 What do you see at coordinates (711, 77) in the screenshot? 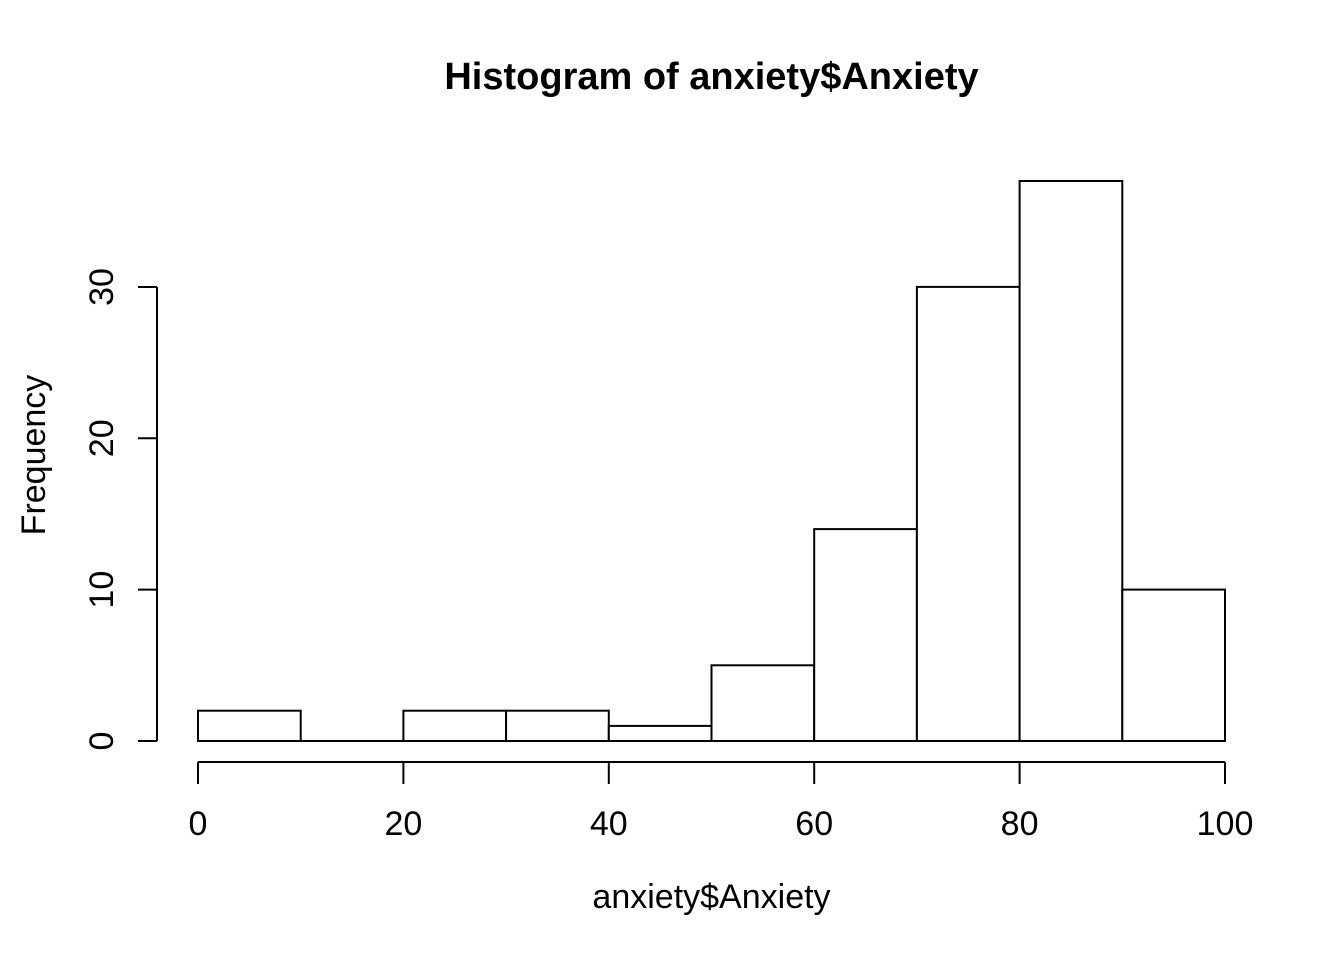
I see `chart-title: Histogram of anxiety$Anxiety` at bounding box center [711, 77].